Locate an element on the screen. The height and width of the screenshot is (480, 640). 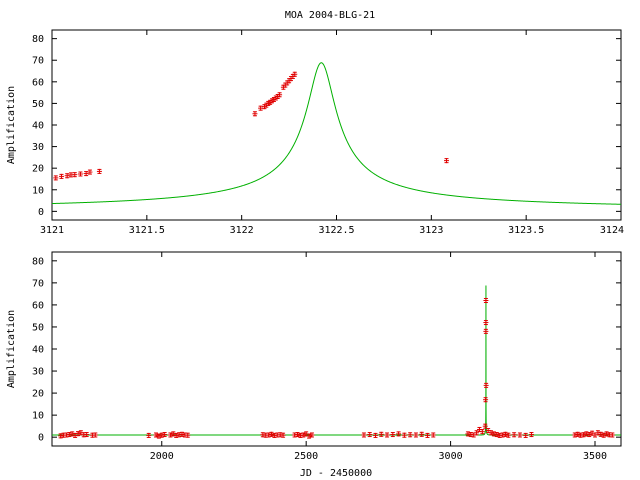
chart-title: MOA 2004-BLG-21 is located at coordinates (330, 15).